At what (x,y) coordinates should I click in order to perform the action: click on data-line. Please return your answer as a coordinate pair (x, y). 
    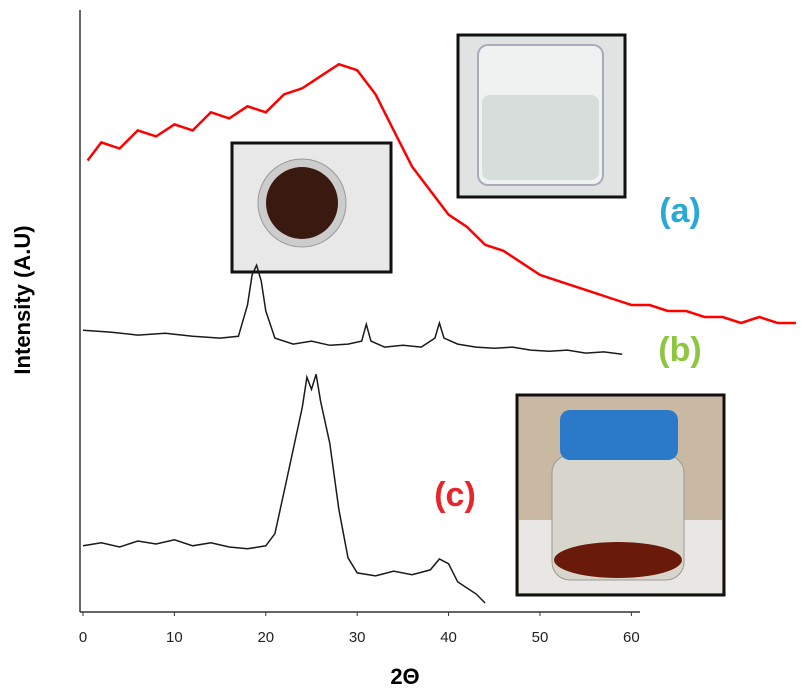
    Looking at the image, I should click on (352, 309).